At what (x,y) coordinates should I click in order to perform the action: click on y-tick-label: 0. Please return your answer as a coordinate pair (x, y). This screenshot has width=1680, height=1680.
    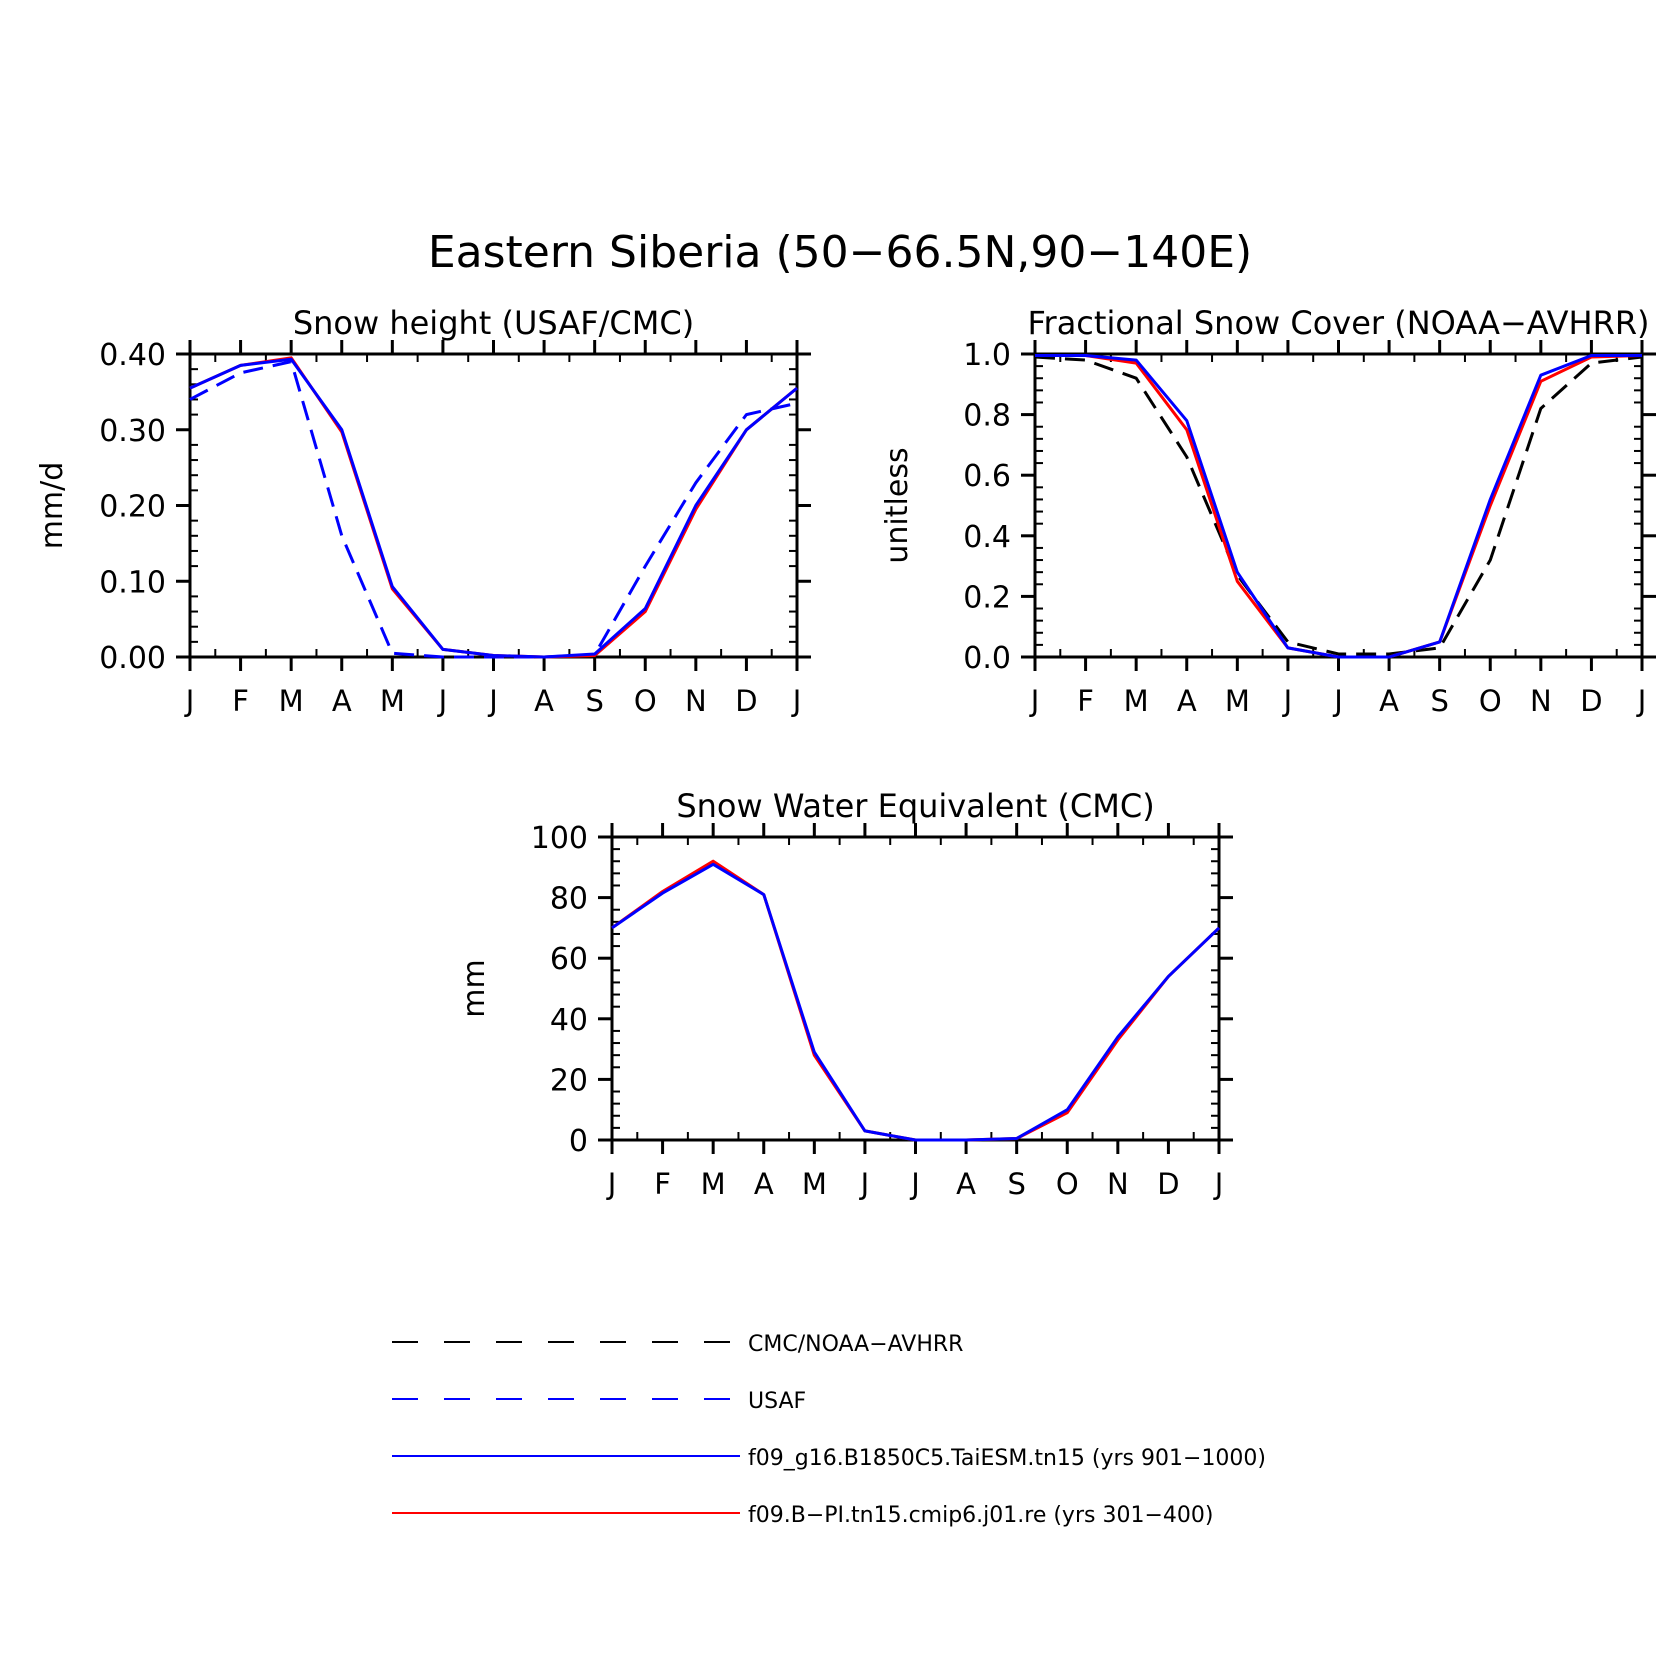
    Looking at the image, I should click on (578, 1141).